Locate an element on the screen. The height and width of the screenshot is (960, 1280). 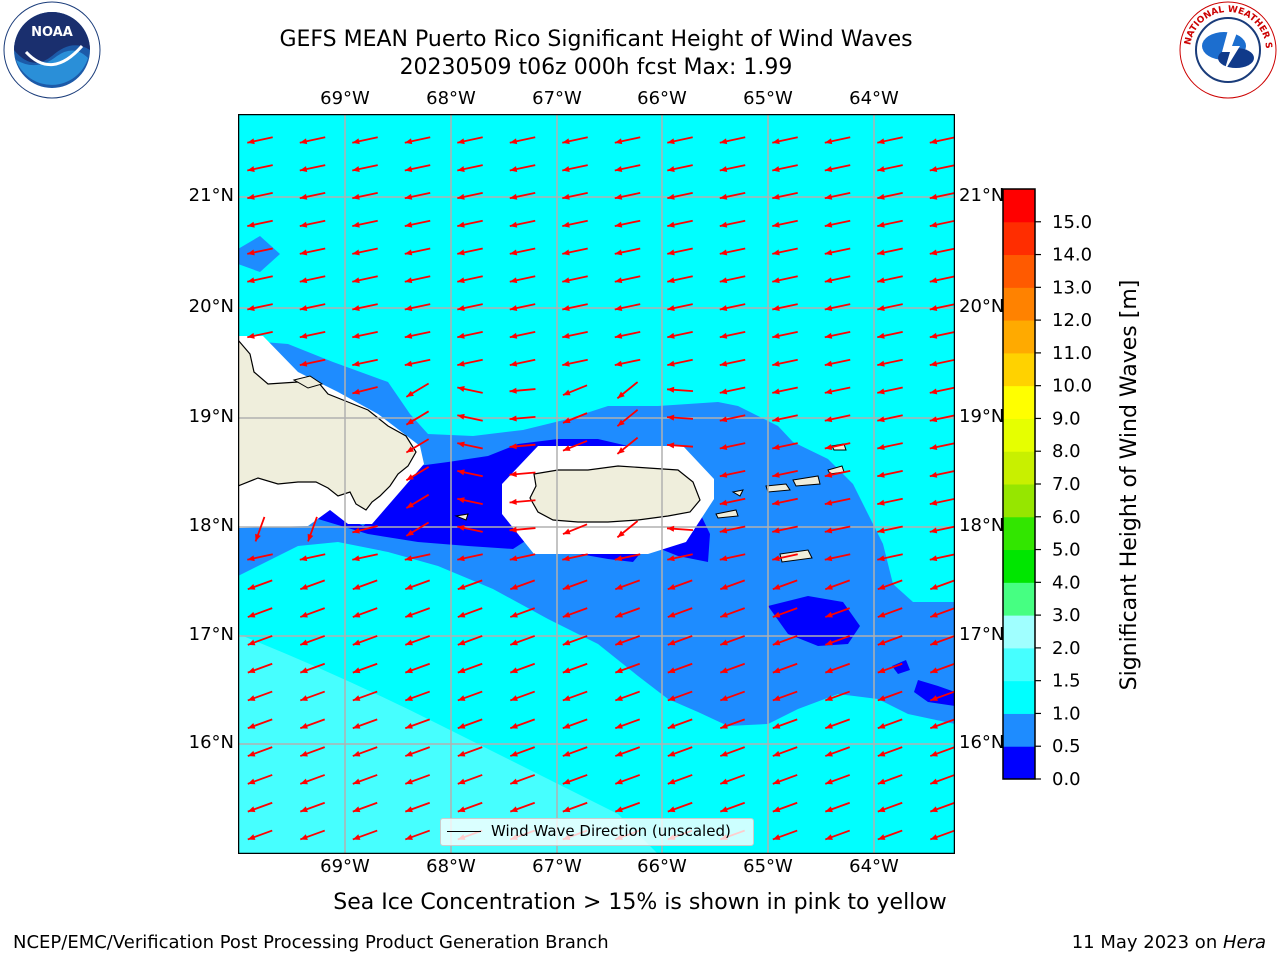
colorbar-tick-label: 12.0 is located at coordinates (1072, 320).